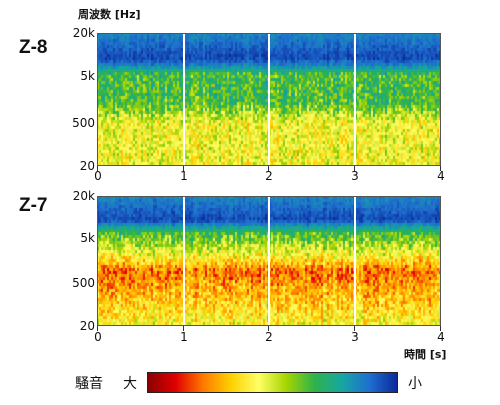  What do you see at coordinates (98, 176) in the screenshot?
I see `p1-xtick-0: 0` at bounding box center [98, 176].